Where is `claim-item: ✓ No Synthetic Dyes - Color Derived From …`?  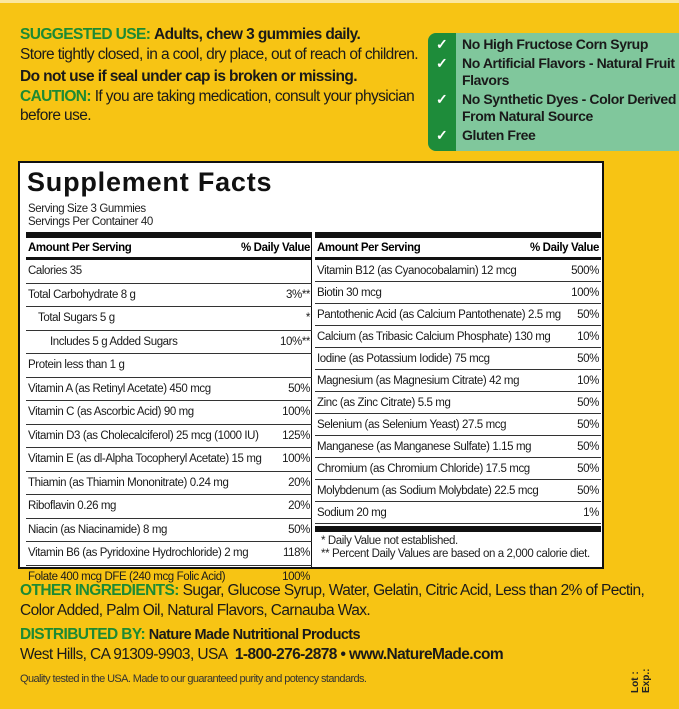
claim-item: ✓ No Synthetic Dyes - Color Derived From … is located at coordinates (553, 108).